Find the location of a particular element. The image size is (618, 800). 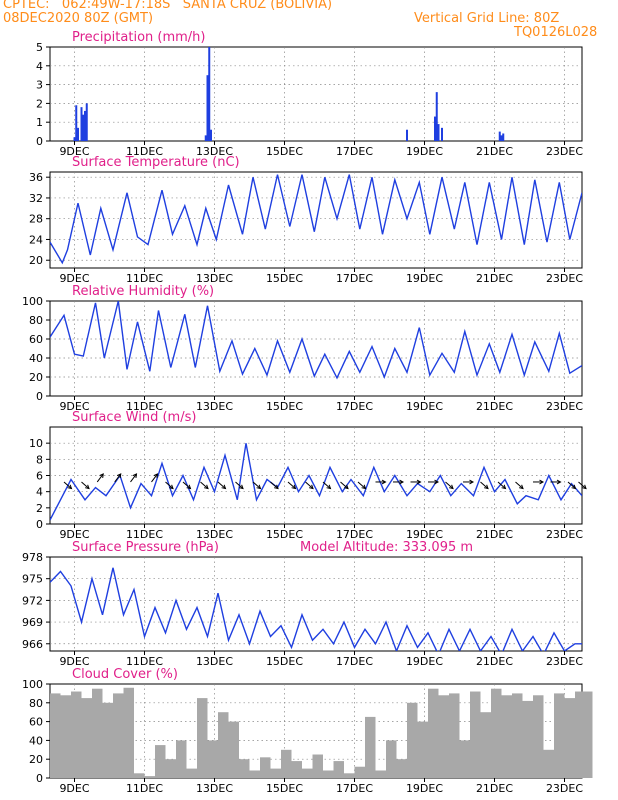

panel-annotation: Model Altitude: 333.095 m is located at coordinates (386, 547).